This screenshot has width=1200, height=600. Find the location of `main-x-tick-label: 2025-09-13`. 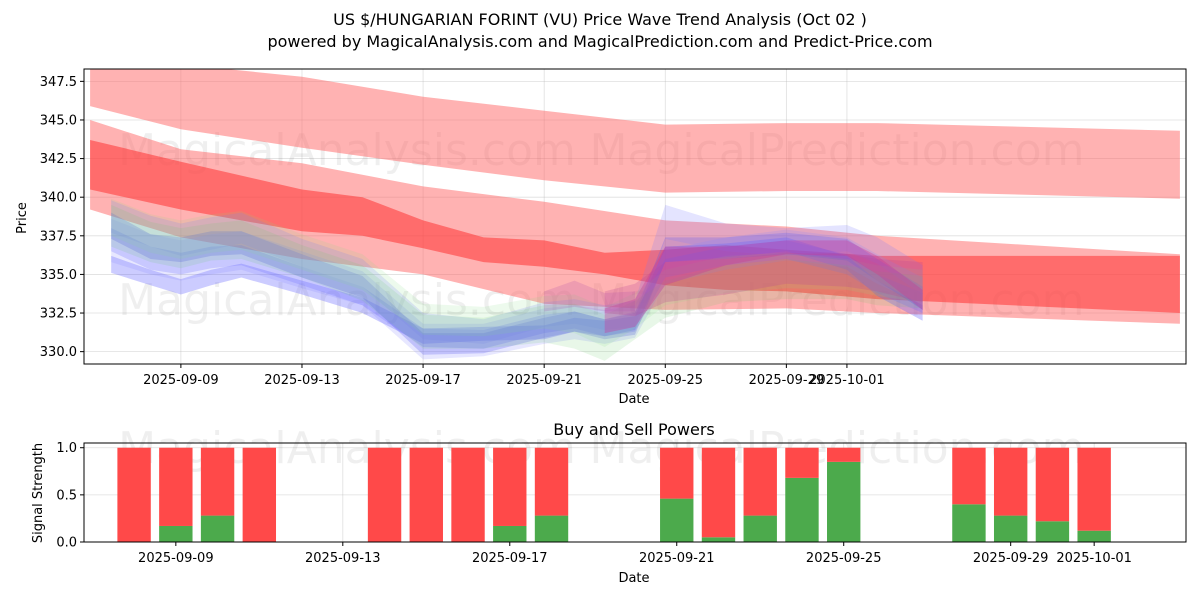

main-x-tick-label: 2025-09-13 is located at coordinates (302, 380).